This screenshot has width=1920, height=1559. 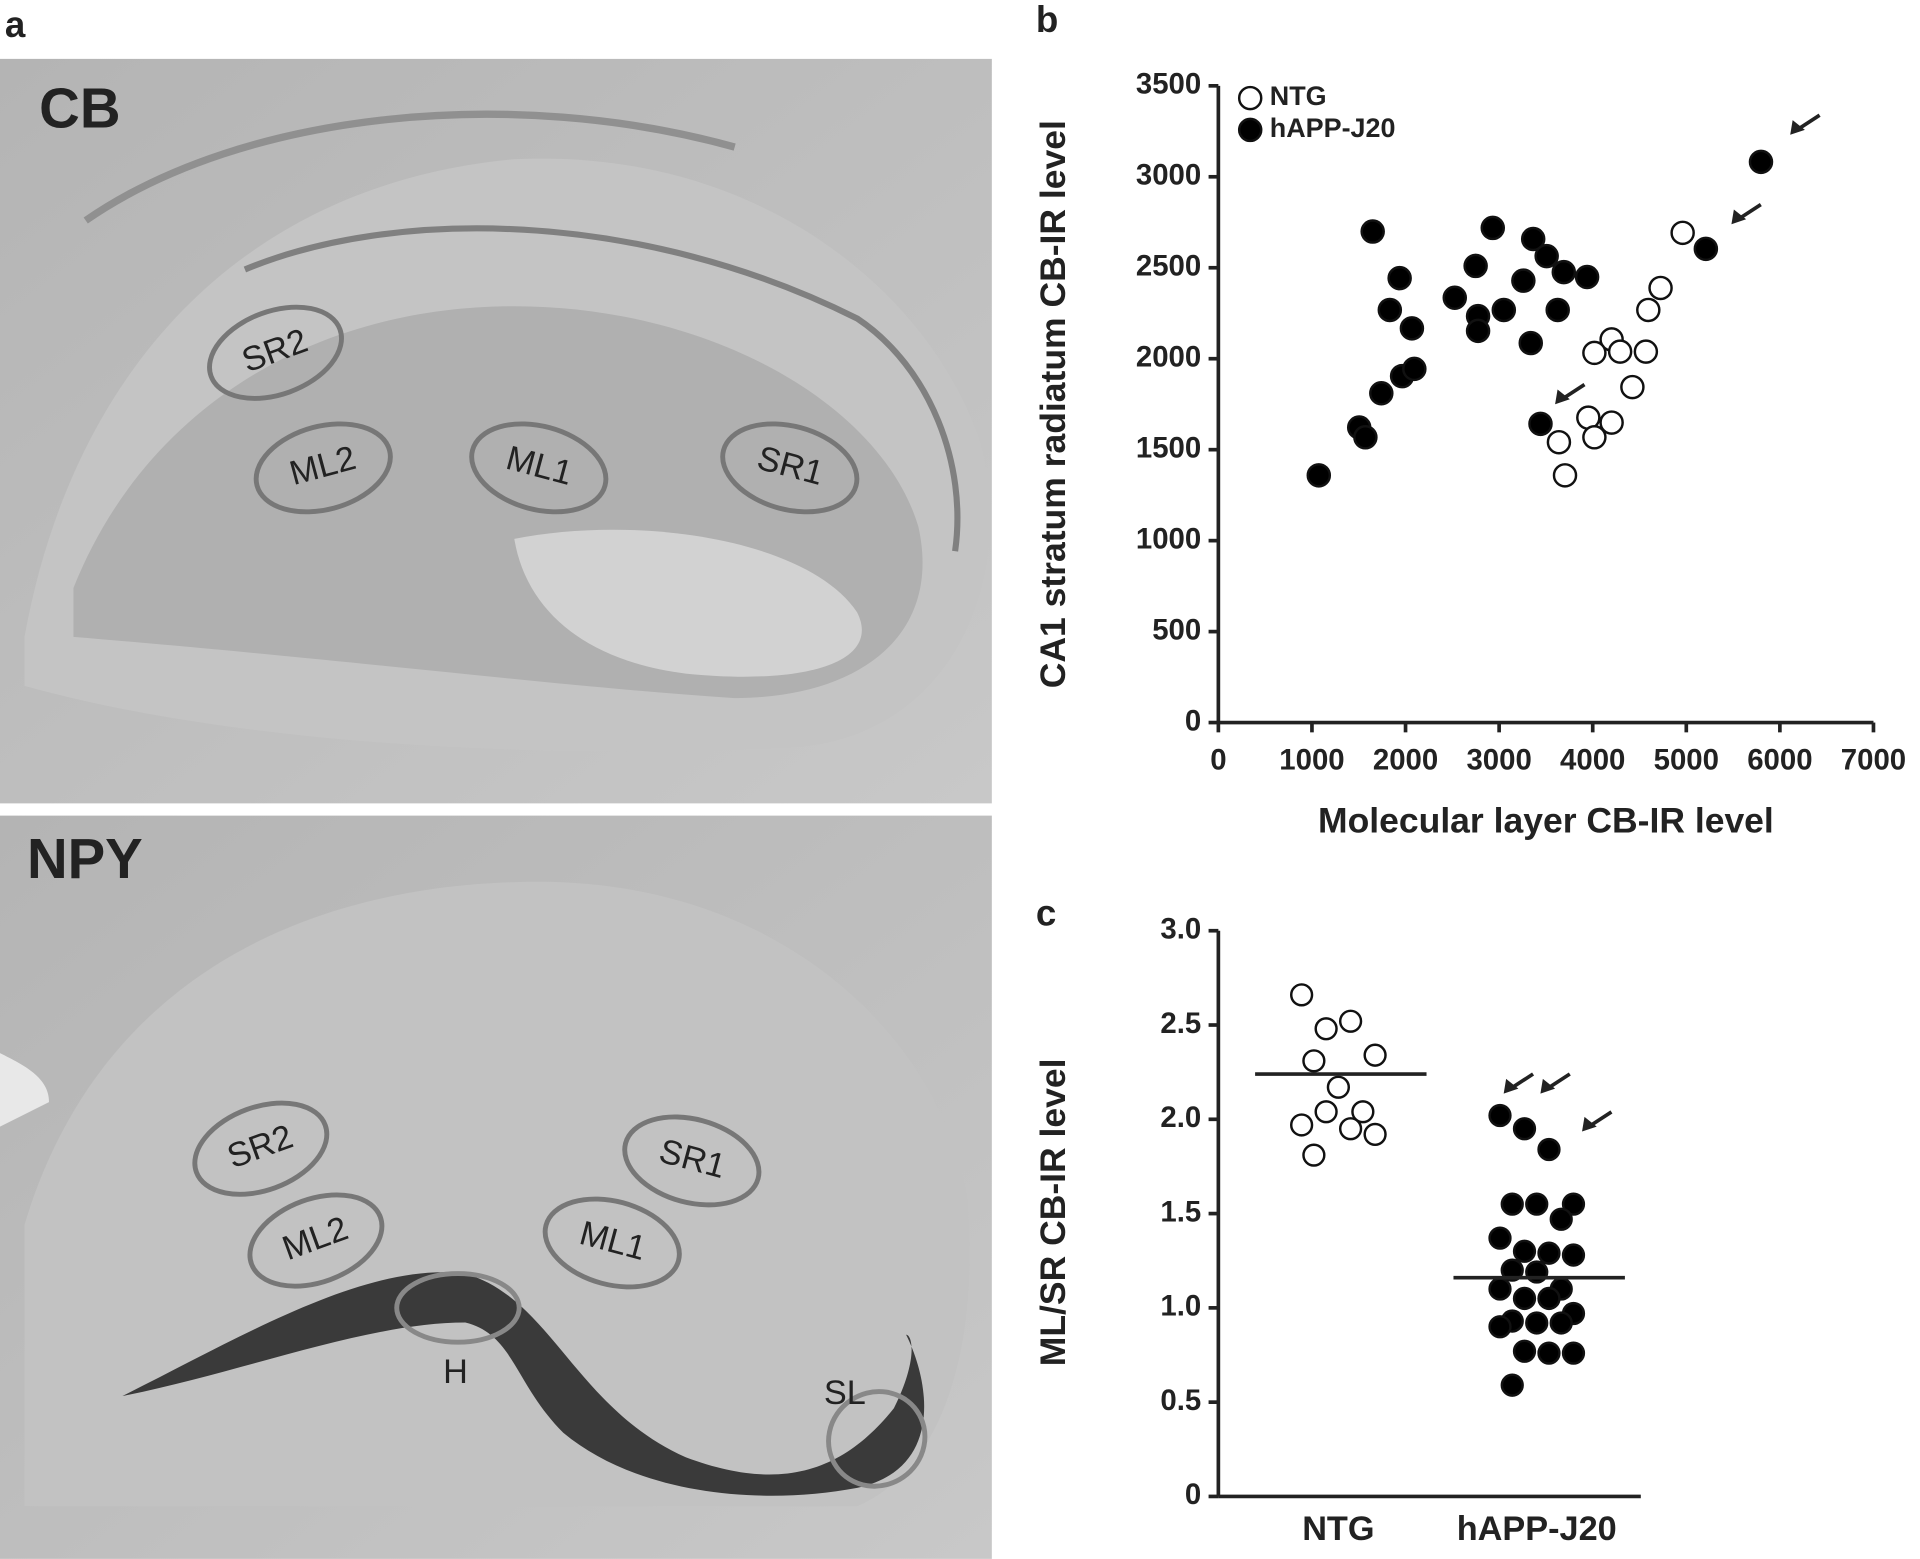 I want to click on y-tick-label: 1500, so click(x=1168, y=447).